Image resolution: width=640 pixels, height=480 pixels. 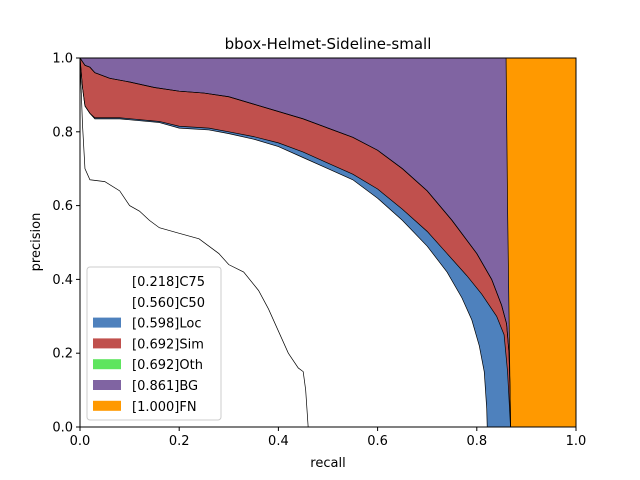 I want to click on x-tick-label: 0.4, so click(x=278, y=441).